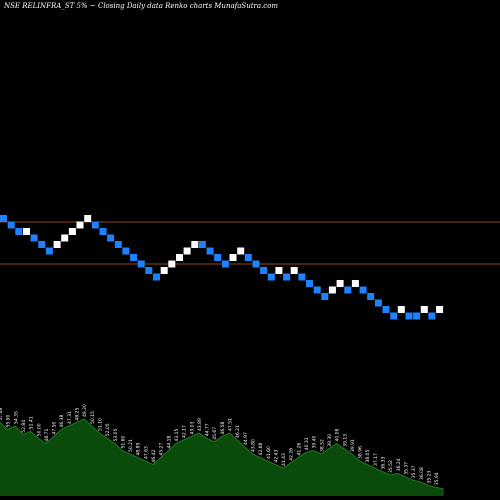  I want to click on price-label: 51.10, so click(100, 424).